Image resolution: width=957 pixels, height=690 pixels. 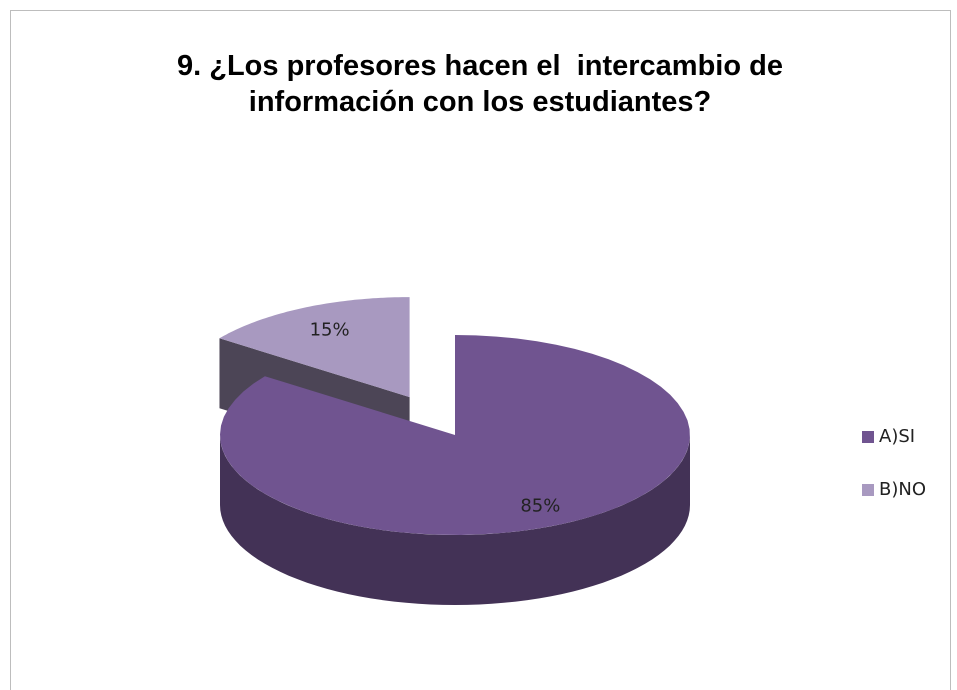 What do you see at coordinates (897, 436) in the screenshot?
I see `legend-label: A)SI` at bounding box center [897, 436].